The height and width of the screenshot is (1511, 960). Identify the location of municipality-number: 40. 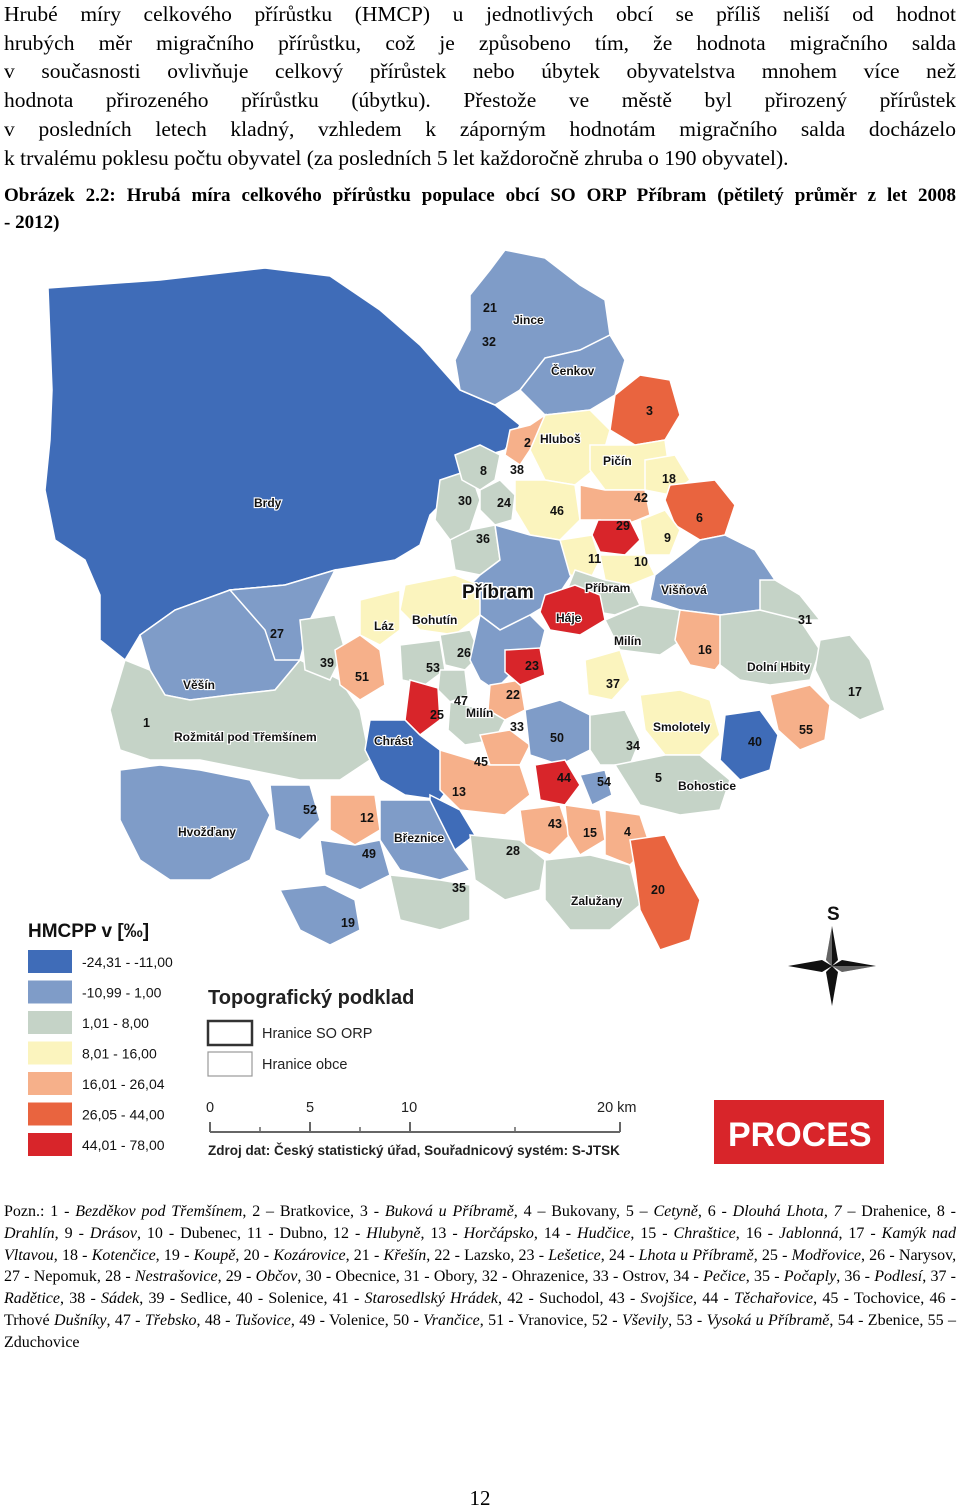
(755, 742).